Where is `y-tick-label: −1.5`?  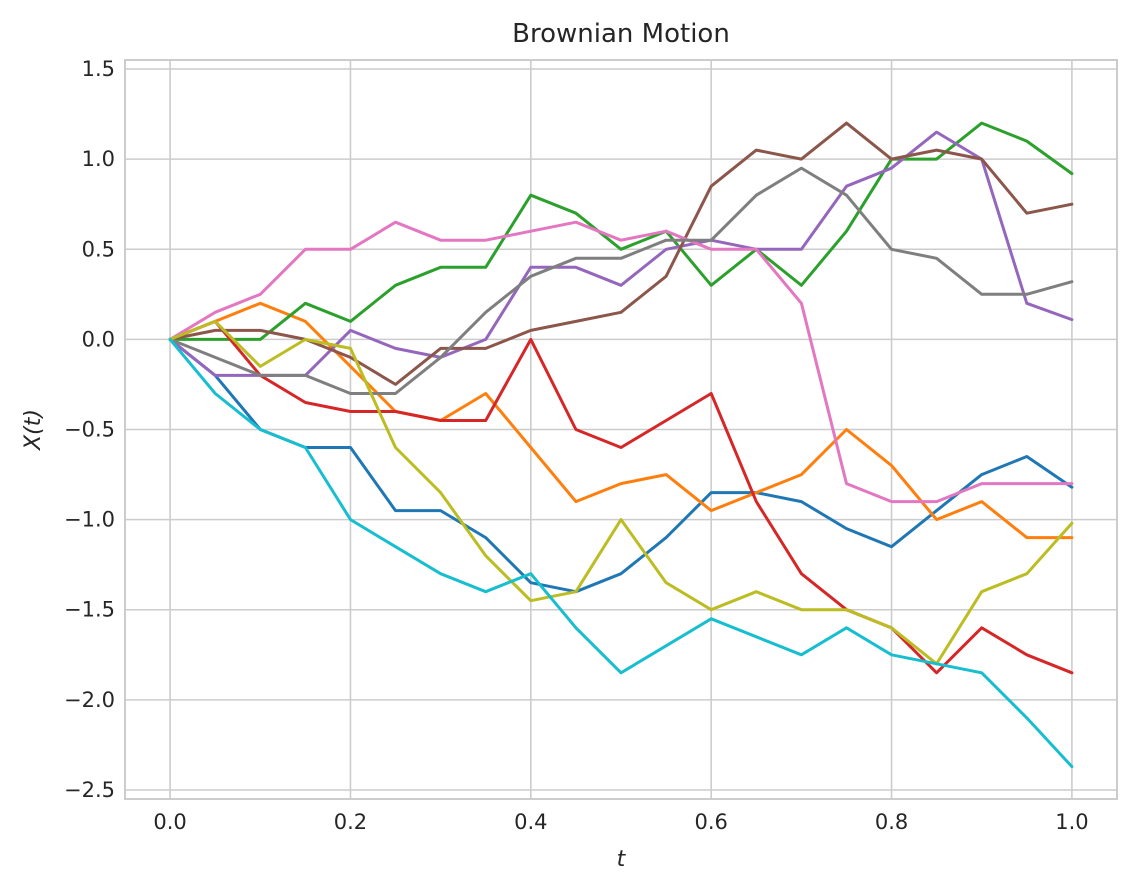 y-tick-label: −1.5 is located at coordinates (89, 610).